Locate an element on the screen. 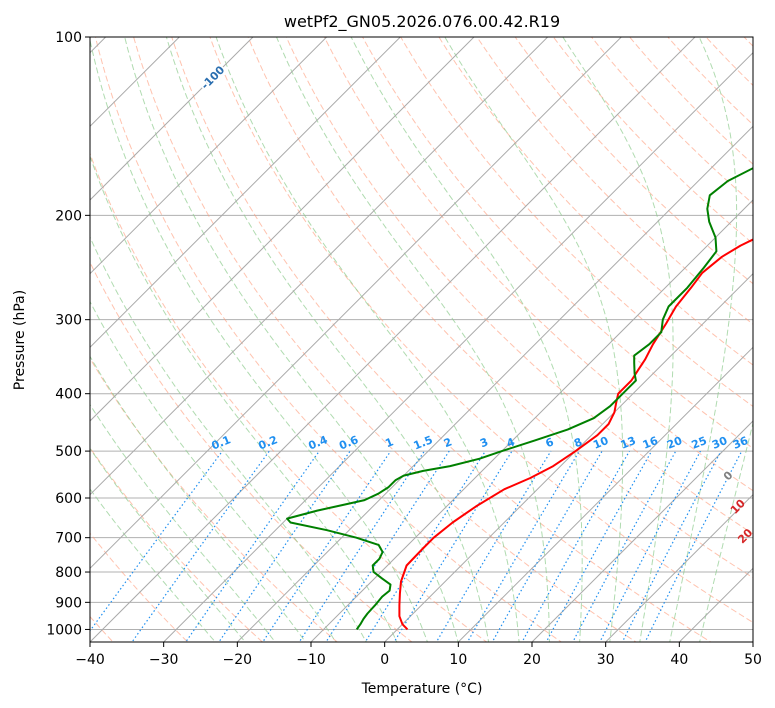  mixing-ratio-label: 13 is located at coordinates (628, 443).